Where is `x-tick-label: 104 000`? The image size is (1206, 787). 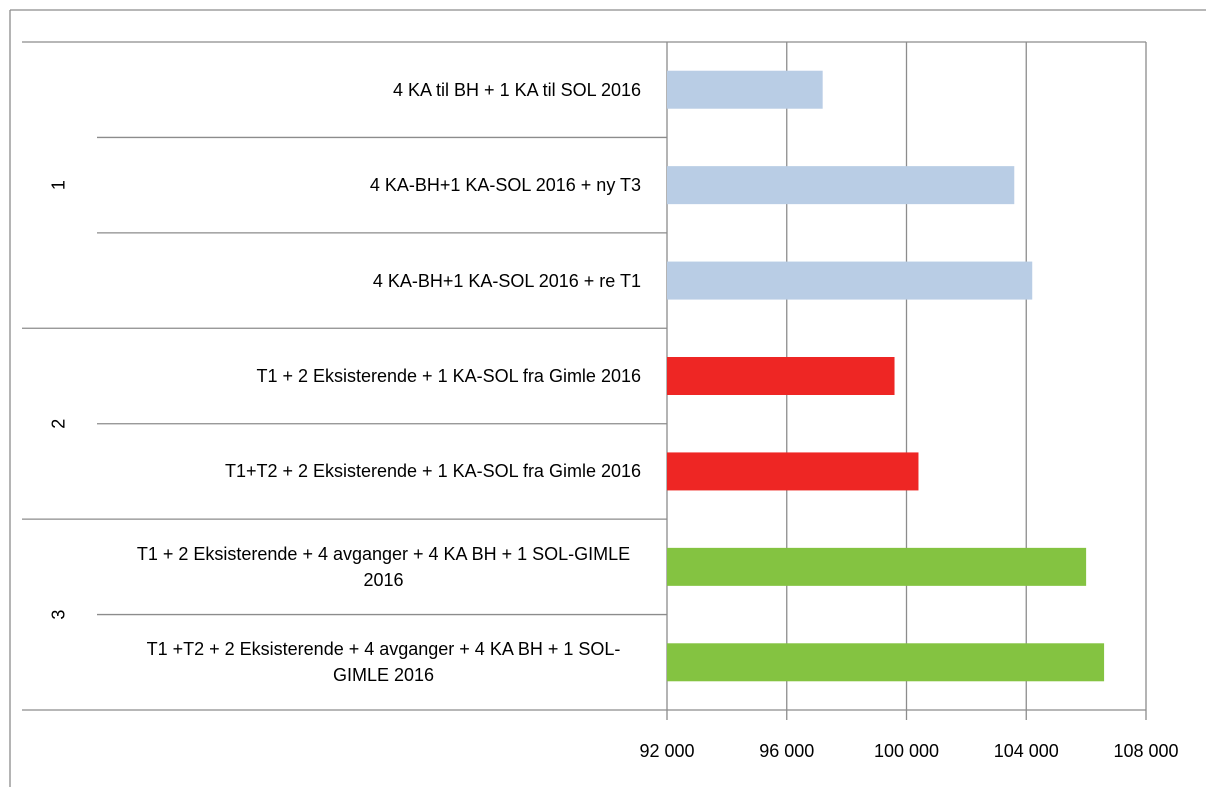
x-tick-label: 104 000 is located at coordinates (1026, 751).